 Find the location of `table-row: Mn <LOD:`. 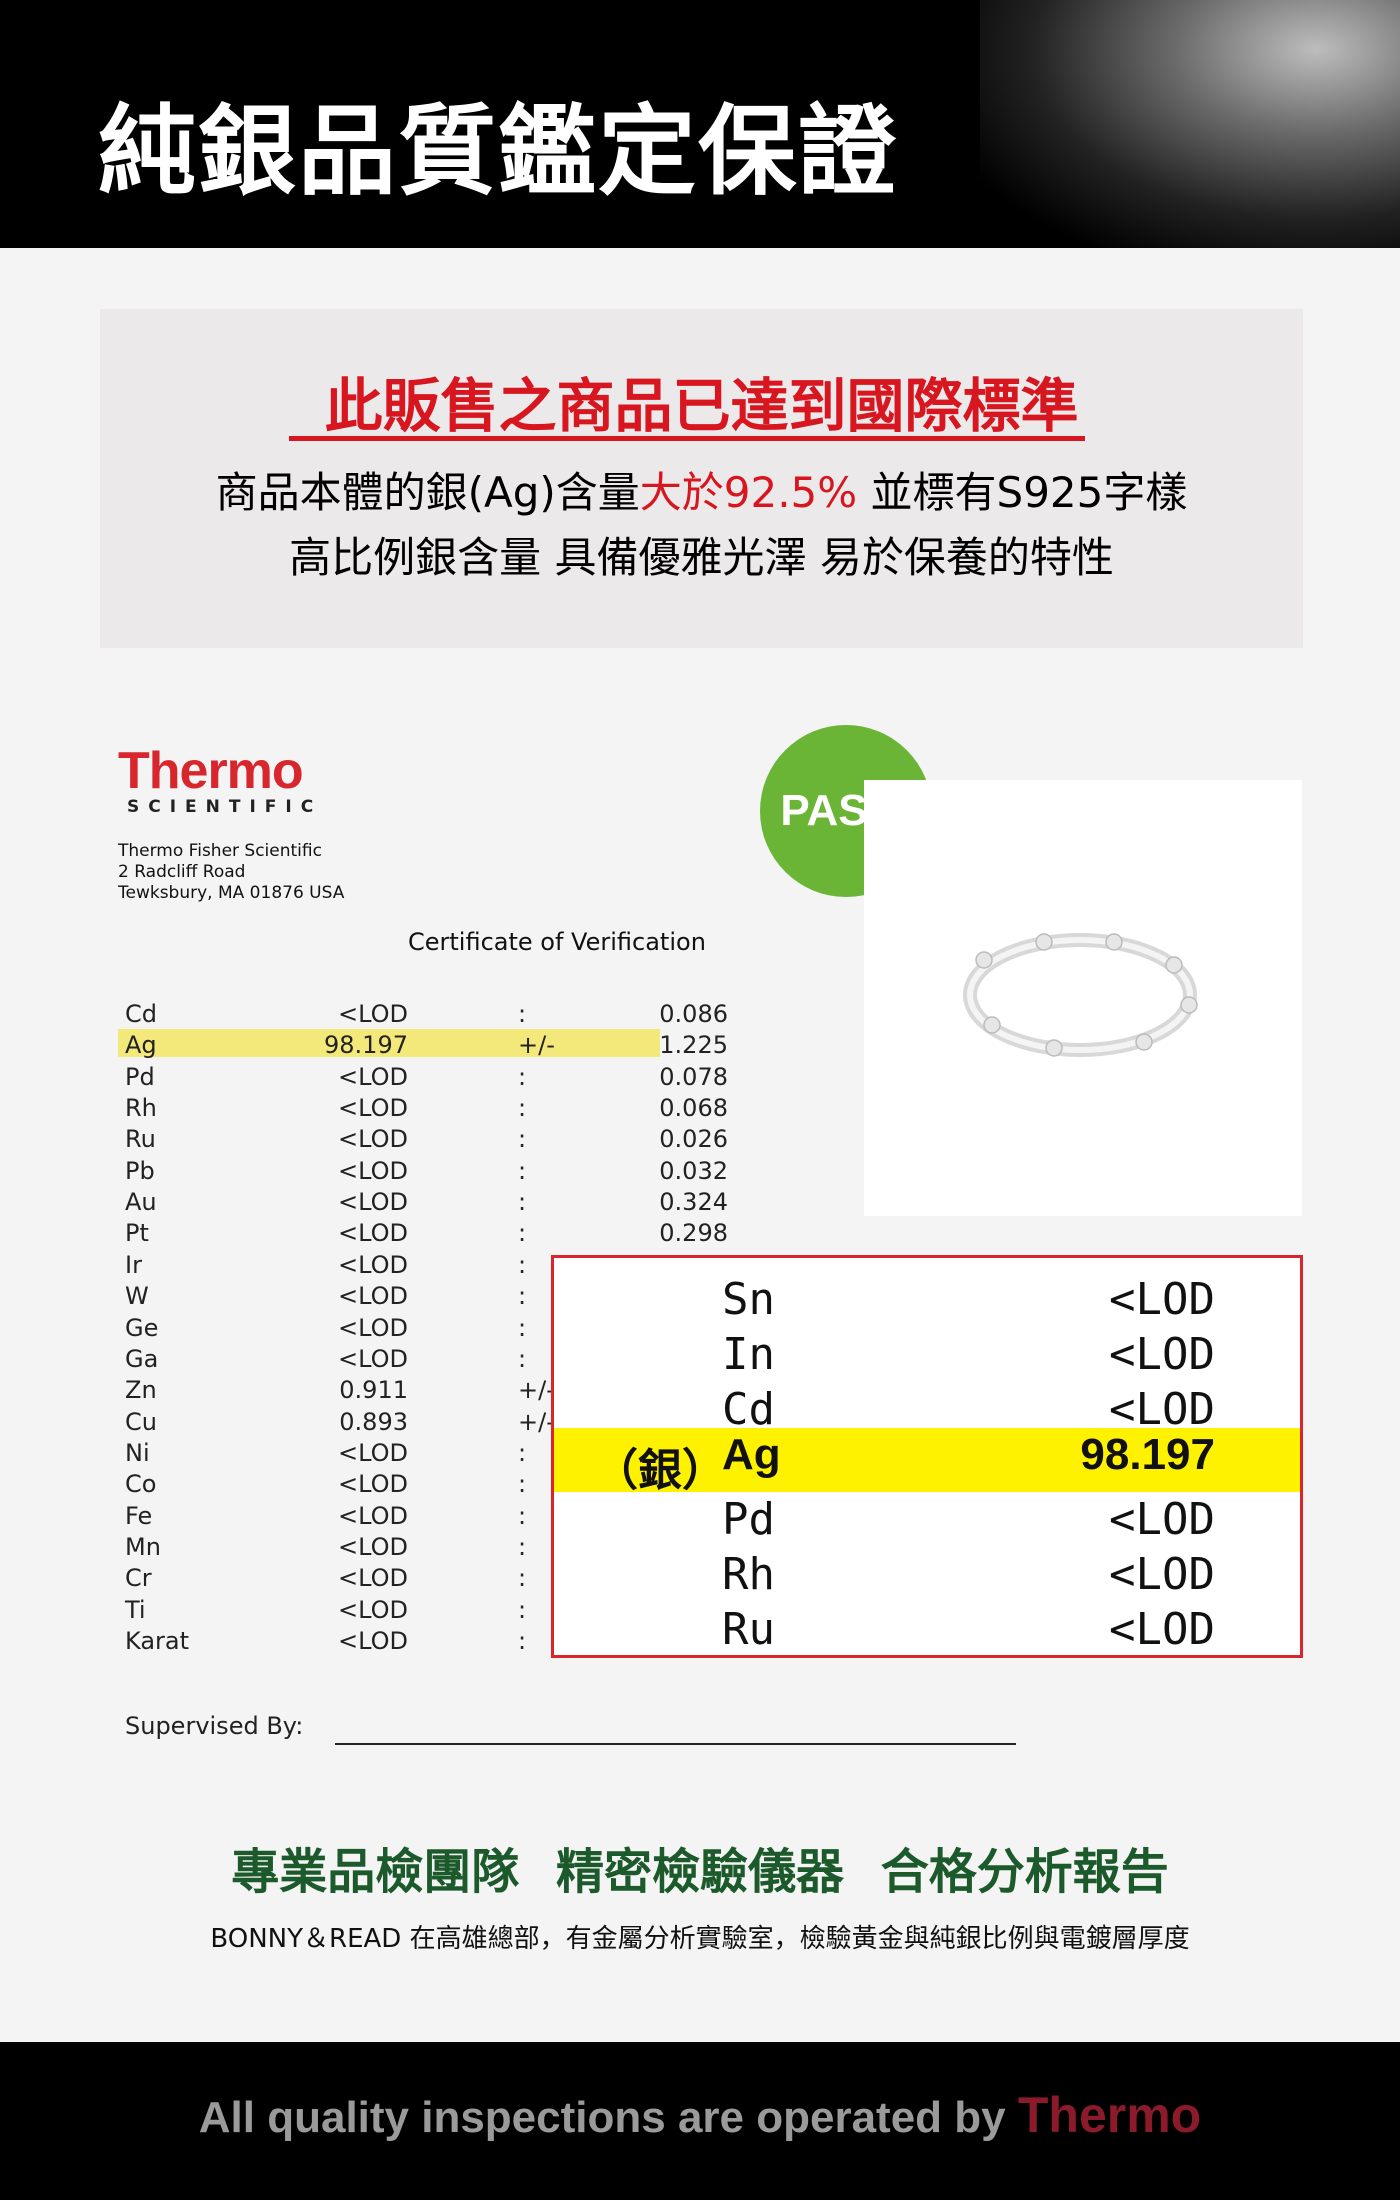

table-row: Mn <LOD: is located at coordinates (423, 1548).